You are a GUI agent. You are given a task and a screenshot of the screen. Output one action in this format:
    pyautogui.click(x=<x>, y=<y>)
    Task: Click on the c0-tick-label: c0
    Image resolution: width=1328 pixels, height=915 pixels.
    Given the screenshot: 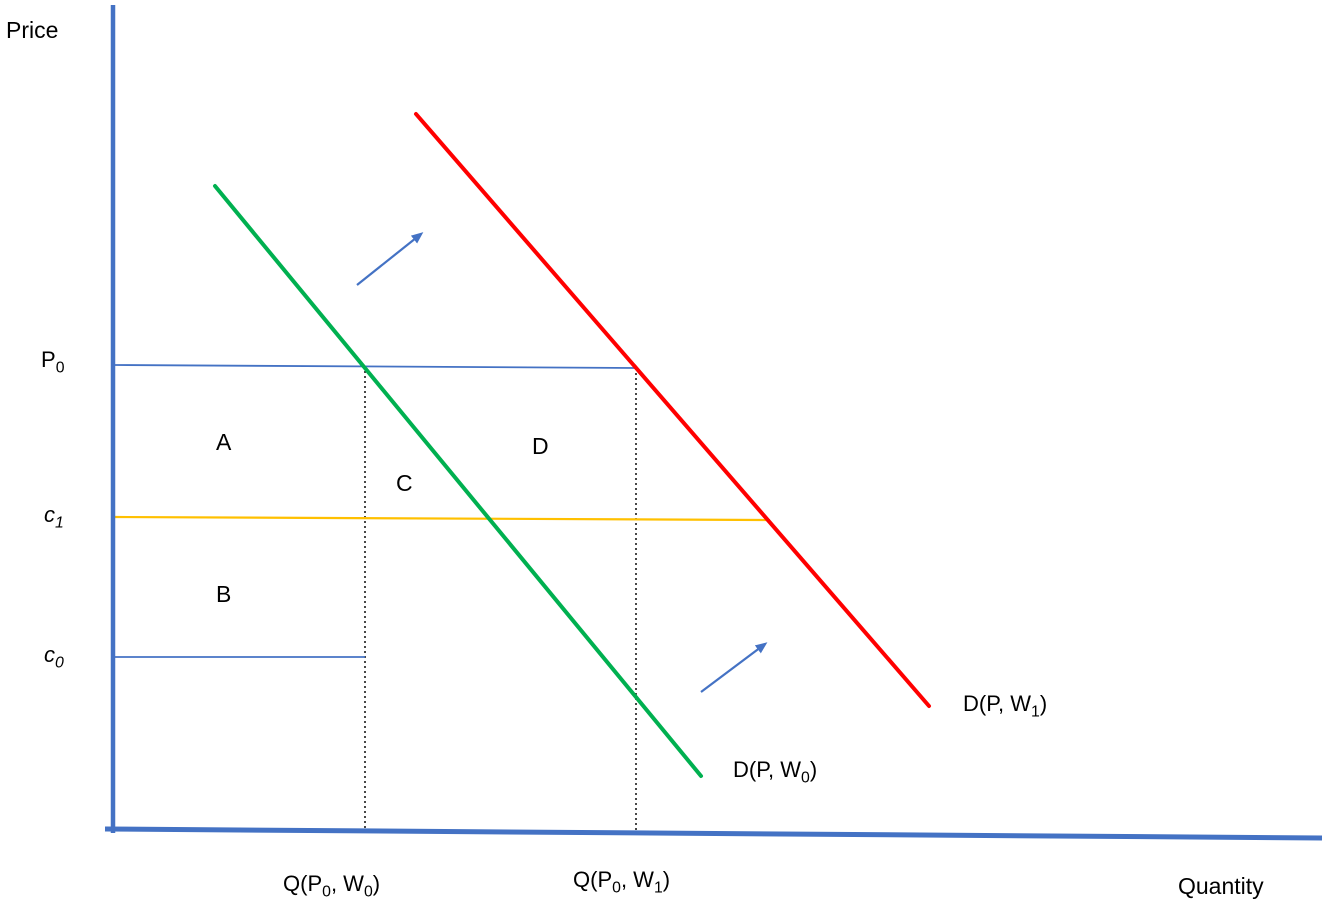 What is the action you would take?
    pyautogui.click(x=54, y=656)
    